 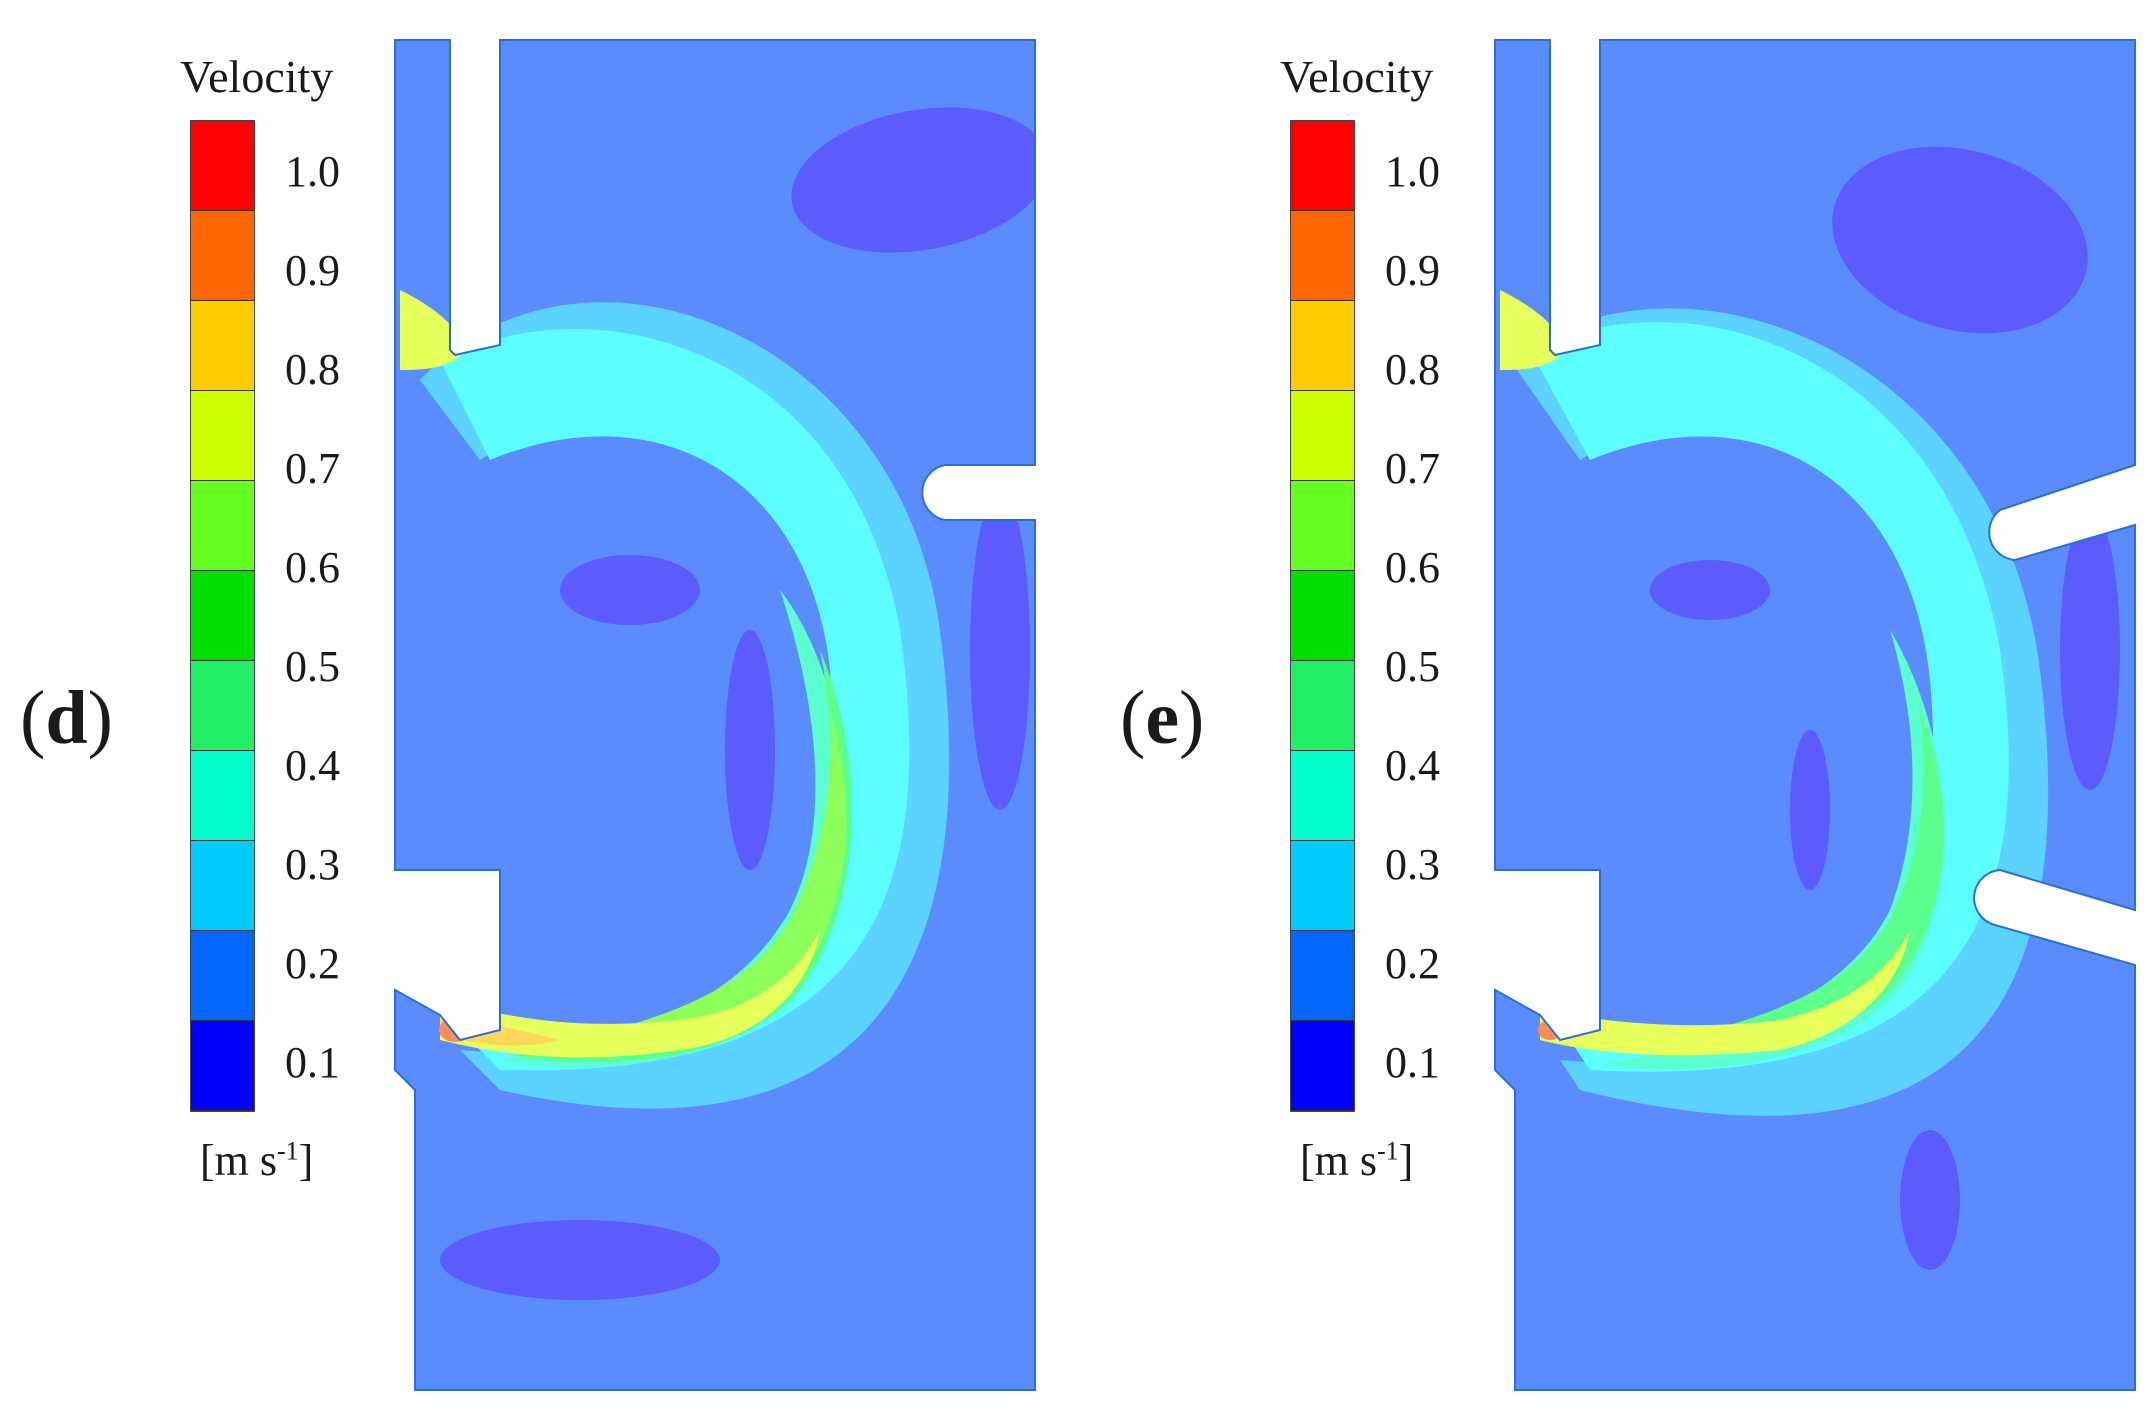 I want to click on panel-label: (d), so click(x=66, y=718).